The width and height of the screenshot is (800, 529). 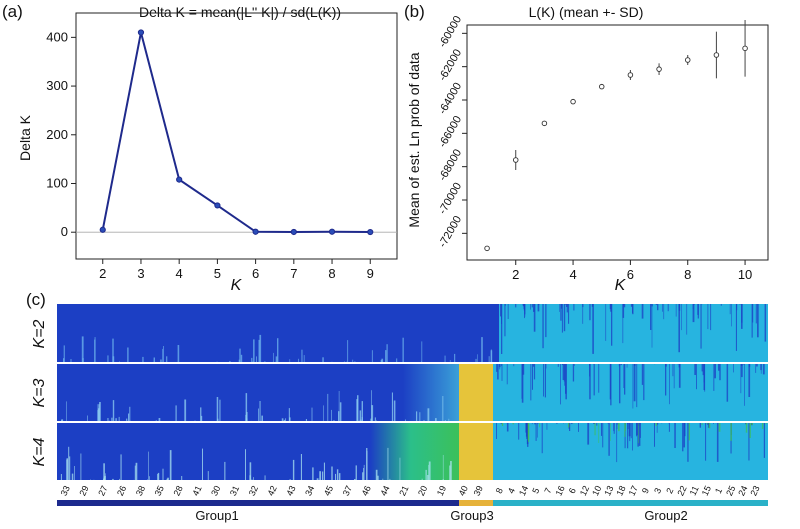 I want to click on k3-cluster-yellow-block, so click(x=476, y=392).